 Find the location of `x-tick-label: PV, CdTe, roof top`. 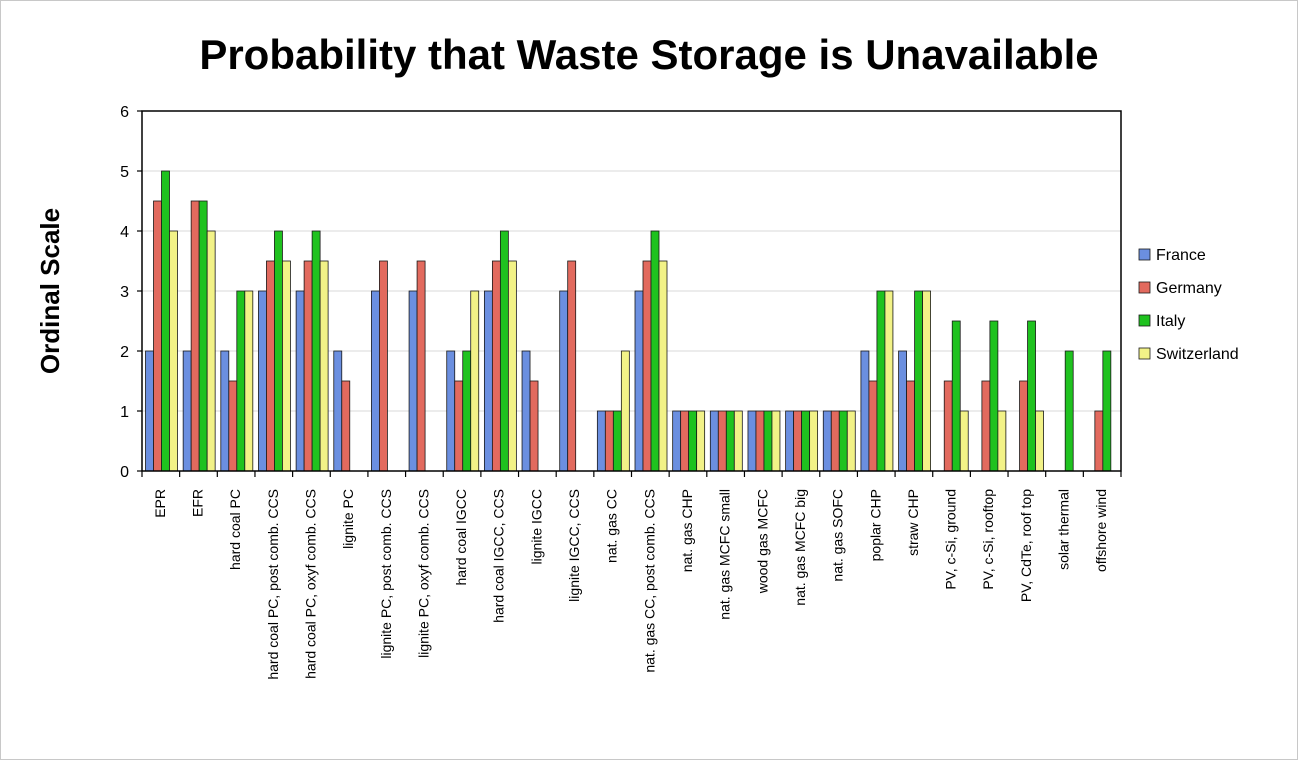

x-tick-label: PV, CdTe, roof top is located at coordinates (1026, 545).